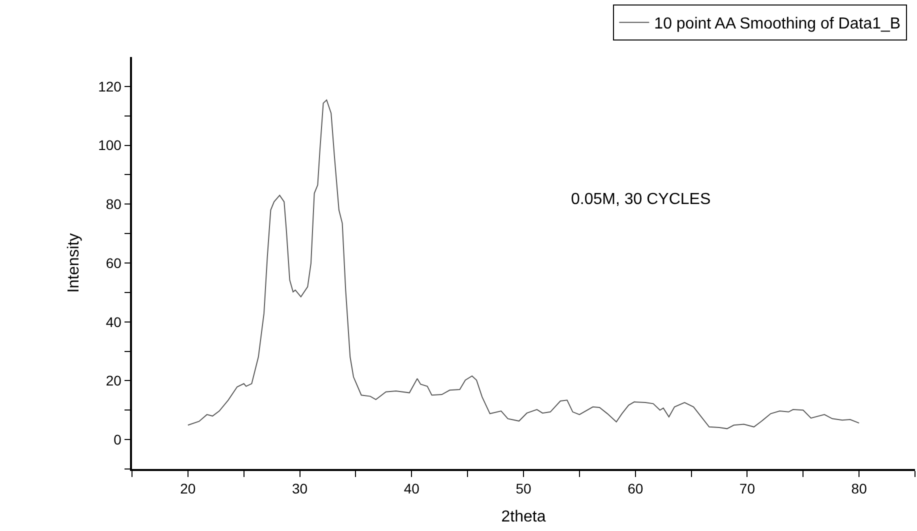 The height and width of the screenshot is (531, 917). Describe the element at coordinates (412, 488) in the screenshot. I see `x-tick-label: 40` at that location.